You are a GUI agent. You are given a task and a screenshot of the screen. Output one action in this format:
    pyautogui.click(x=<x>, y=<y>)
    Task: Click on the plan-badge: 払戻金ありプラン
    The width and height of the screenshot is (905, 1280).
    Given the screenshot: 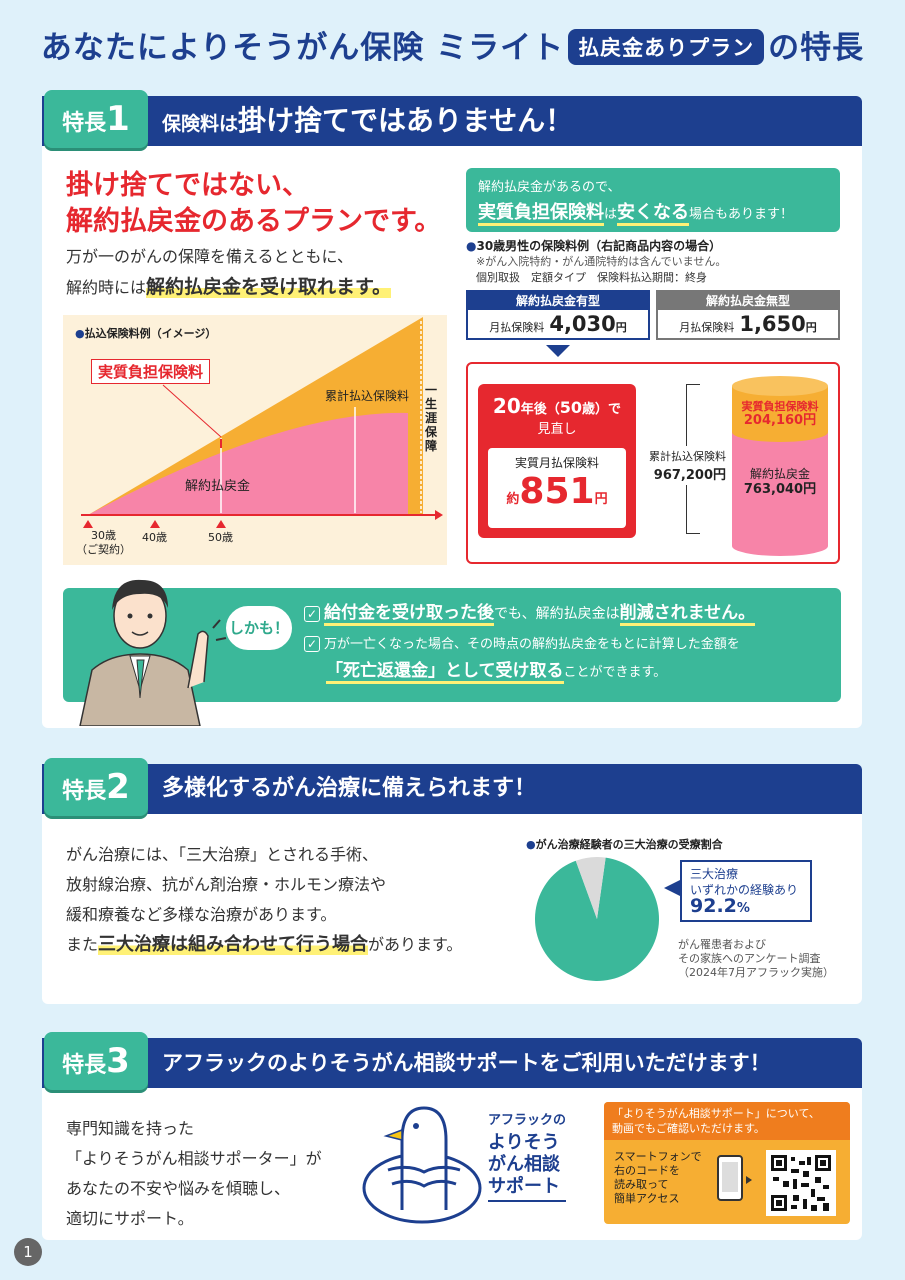 What is the action you would take?
    pyautogui.click(x=666, y=46)
    